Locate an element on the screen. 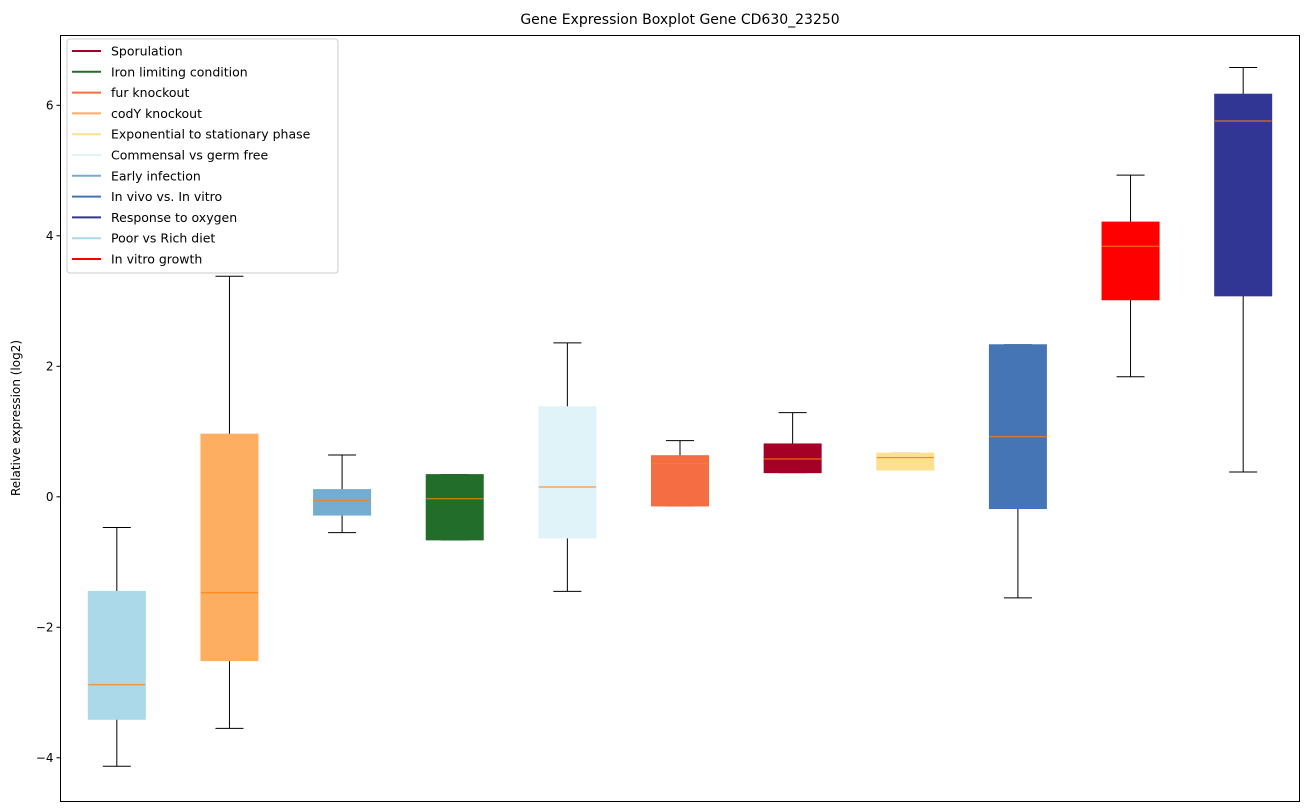 This screenshot has height=812, width=1309. legend-frame is located at coordinates (202, 156).